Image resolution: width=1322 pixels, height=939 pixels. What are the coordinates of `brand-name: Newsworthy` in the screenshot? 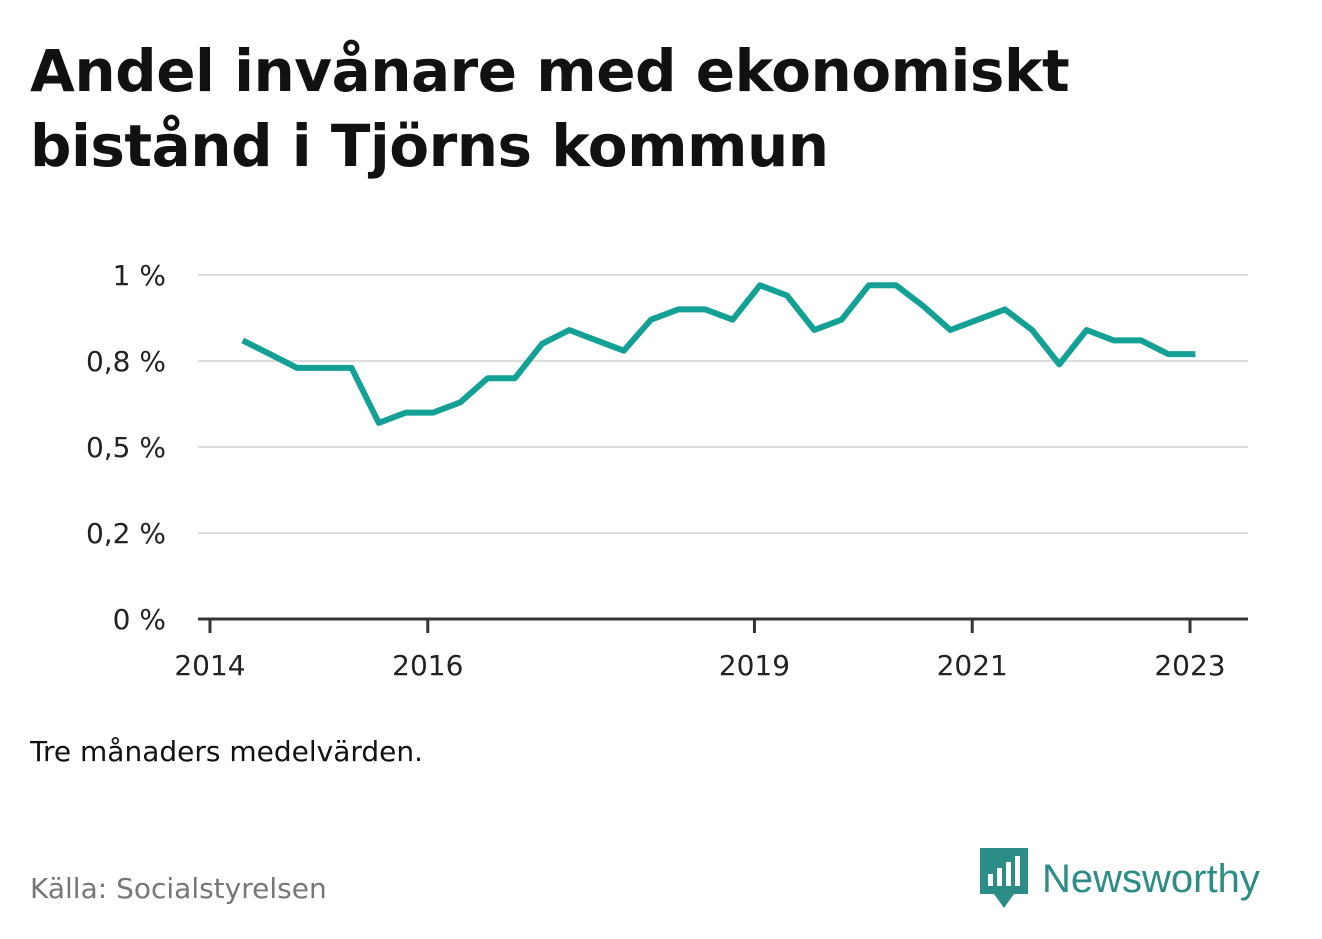 It's located at (1151, 878).